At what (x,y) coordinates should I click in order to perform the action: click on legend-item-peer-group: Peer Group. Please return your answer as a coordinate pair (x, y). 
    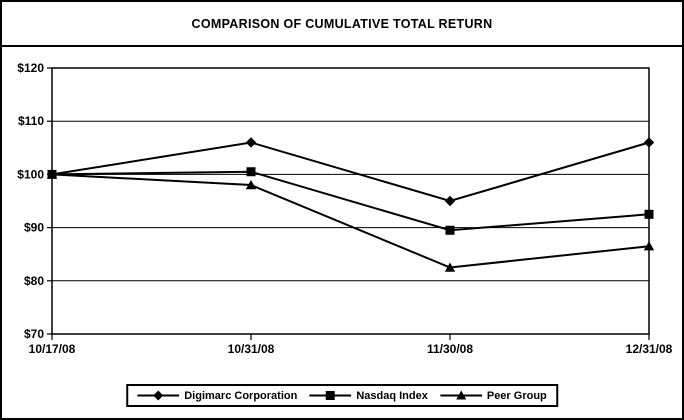
    Looking at the image, I should click on (493, 395).